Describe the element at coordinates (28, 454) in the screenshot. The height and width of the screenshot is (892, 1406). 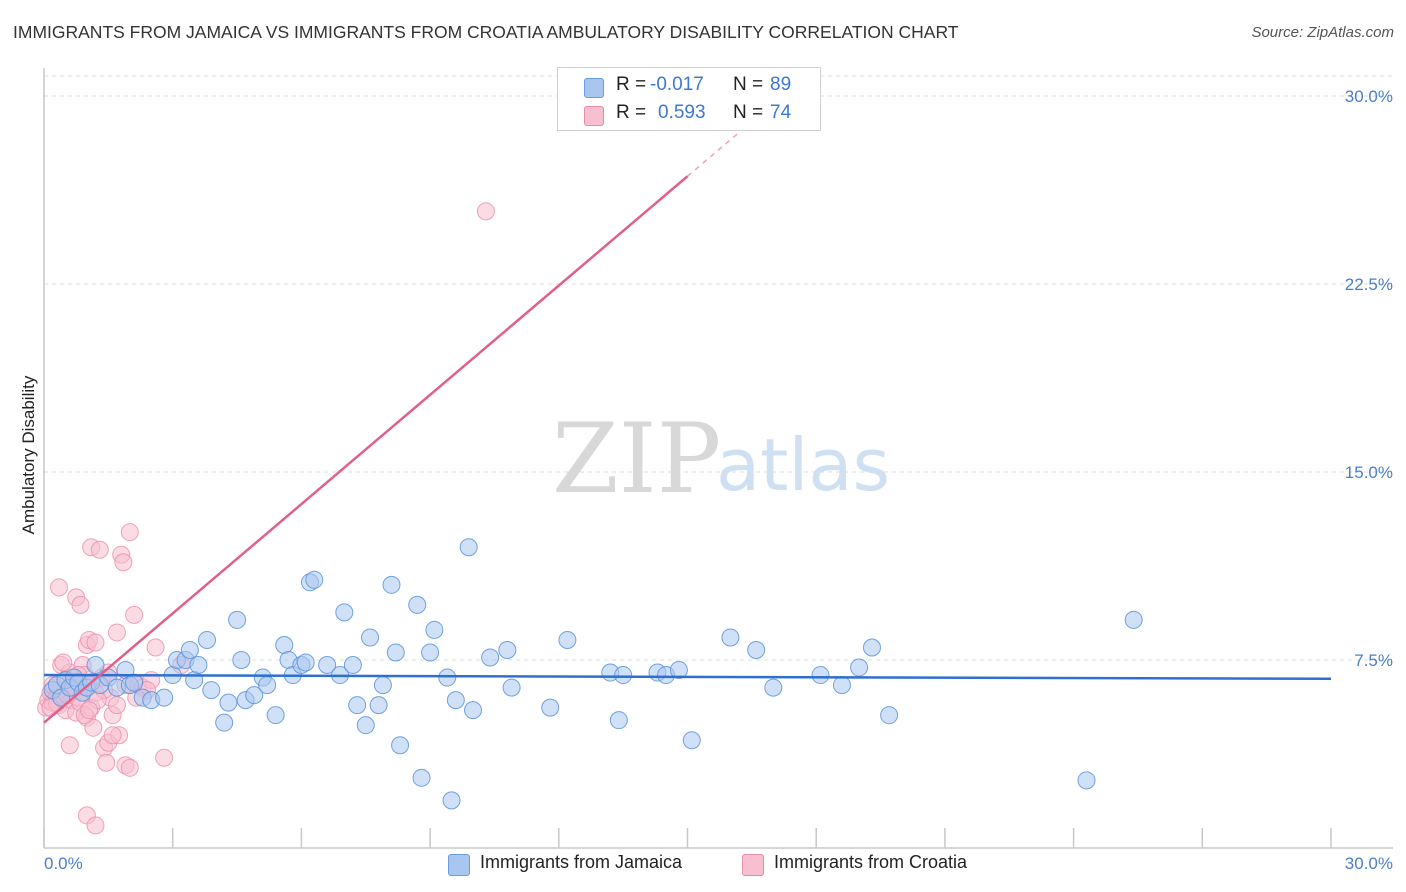
I see `y-axis-label: Ambulatory Disability` at that location.